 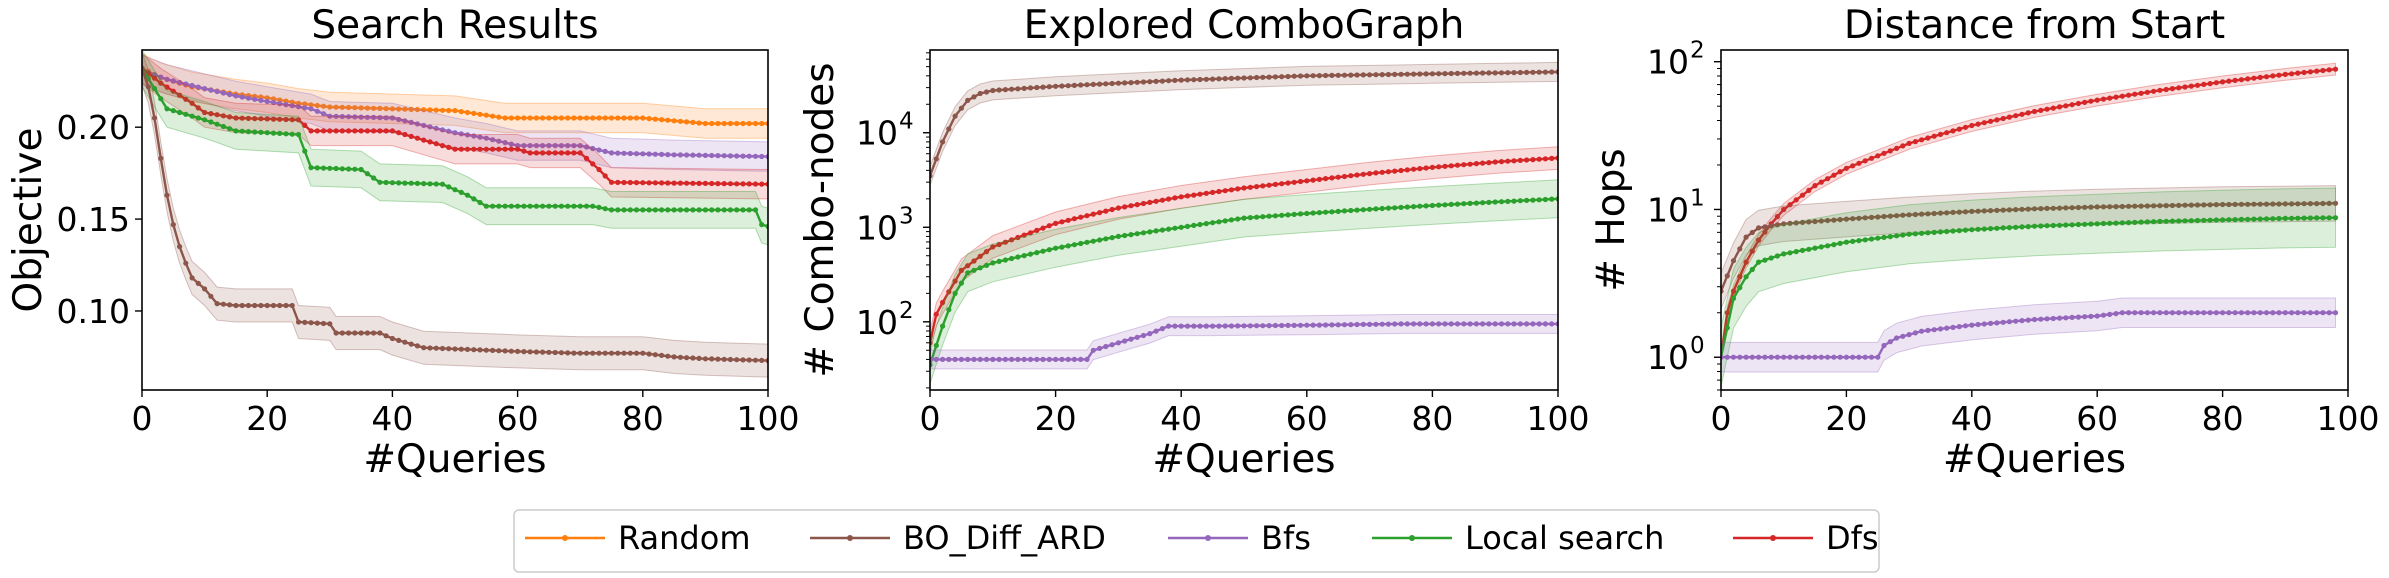 I want to click on x-tick-label: 40, so click(x=1181, y=418).